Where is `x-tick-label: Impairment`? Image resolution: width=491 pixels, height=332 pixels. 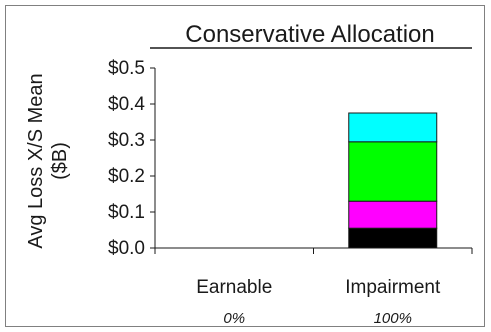 x-tick-label: Impairment is located at coordinates (393, 287).